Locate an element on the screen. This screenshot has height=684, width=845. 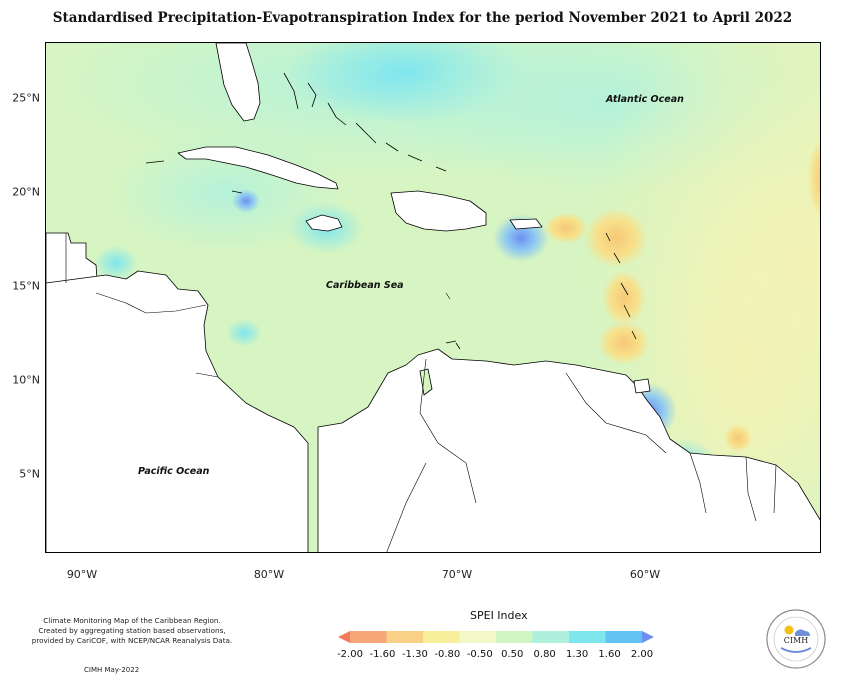
dry-spot-leewards is located at coordinates (616, 238).